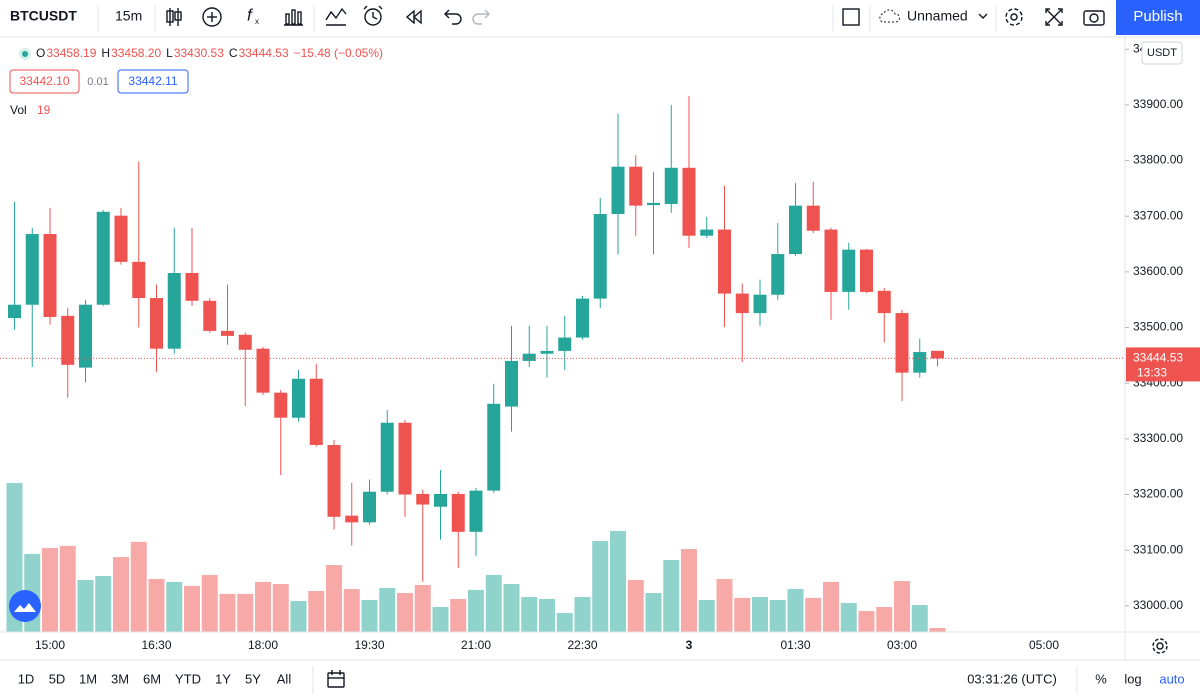 The width and height of the screenshot is (1200, 699). Describe the element at coordinates (336, 679) in the screenshot. I see `goto-date-button` at that location.